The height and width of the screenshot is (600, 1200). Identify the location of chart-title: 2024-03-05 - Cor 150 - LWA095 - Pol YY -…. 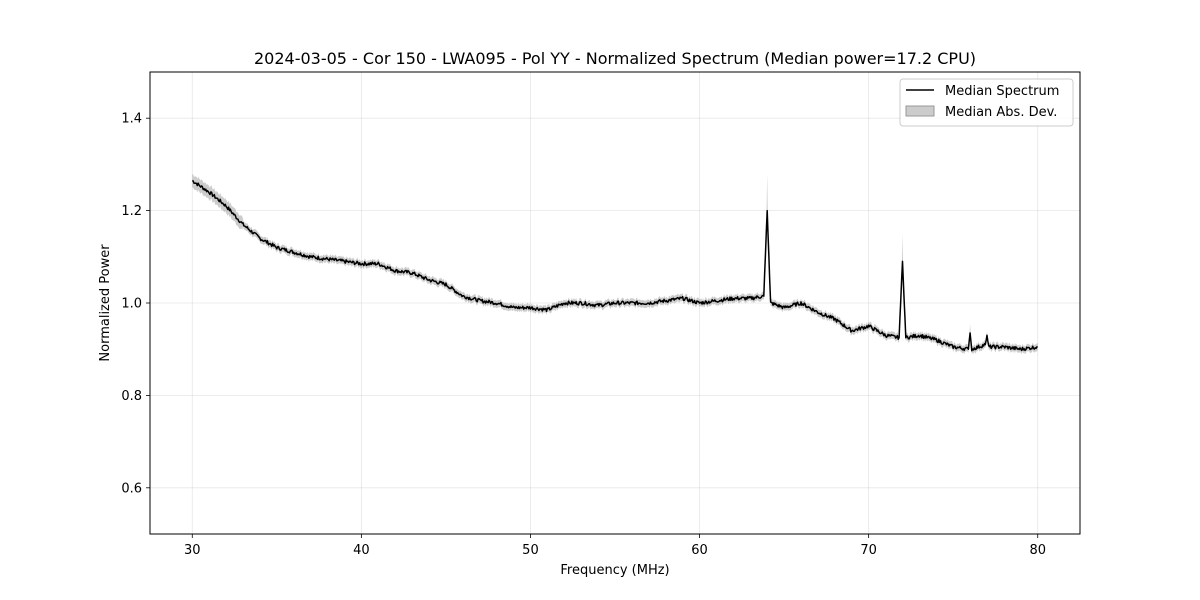
(615, 58).